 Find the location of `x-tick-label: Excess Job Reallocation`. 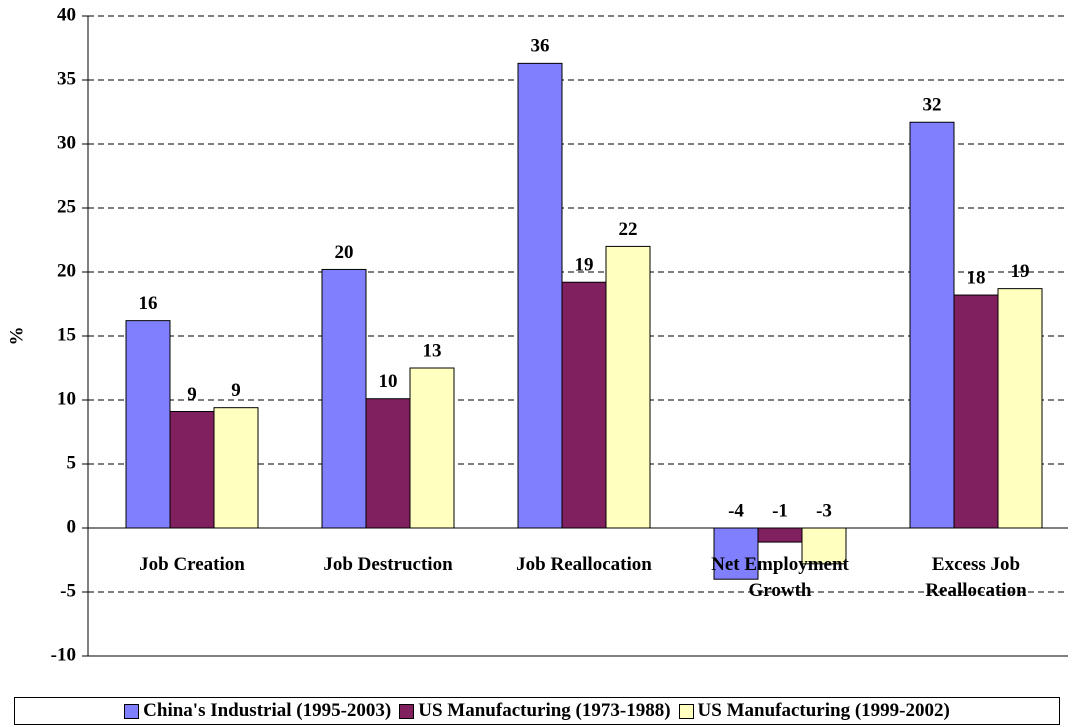

x-tick-label: Excess Job Reallocation is located at coordinates (976, 577).